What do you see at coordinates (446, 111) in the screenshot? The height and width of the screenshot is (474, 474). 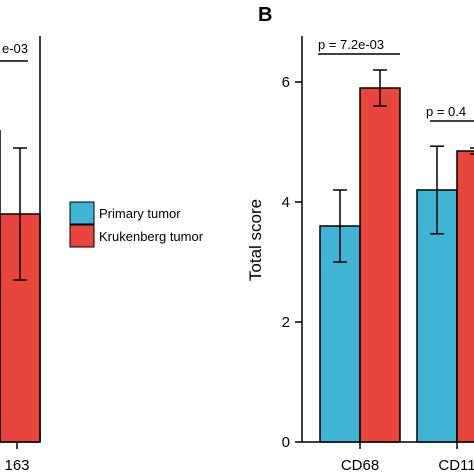 I see `panel-b-annotation-cd11: p = 0.4` at bounding box center [446, 111].